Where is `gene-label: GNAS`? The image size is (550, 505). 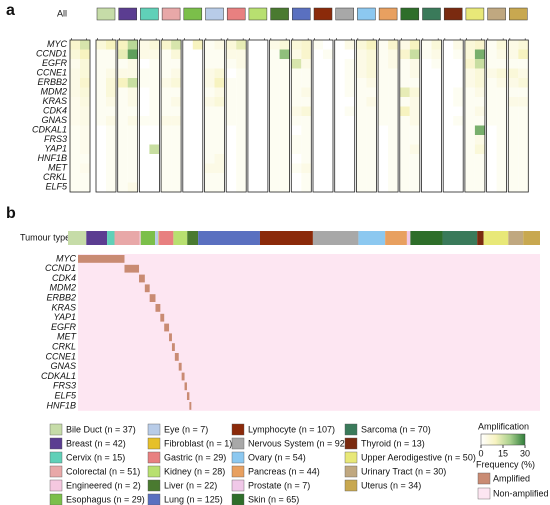 gene-label: GNAS is located at coordinates (63, 366).